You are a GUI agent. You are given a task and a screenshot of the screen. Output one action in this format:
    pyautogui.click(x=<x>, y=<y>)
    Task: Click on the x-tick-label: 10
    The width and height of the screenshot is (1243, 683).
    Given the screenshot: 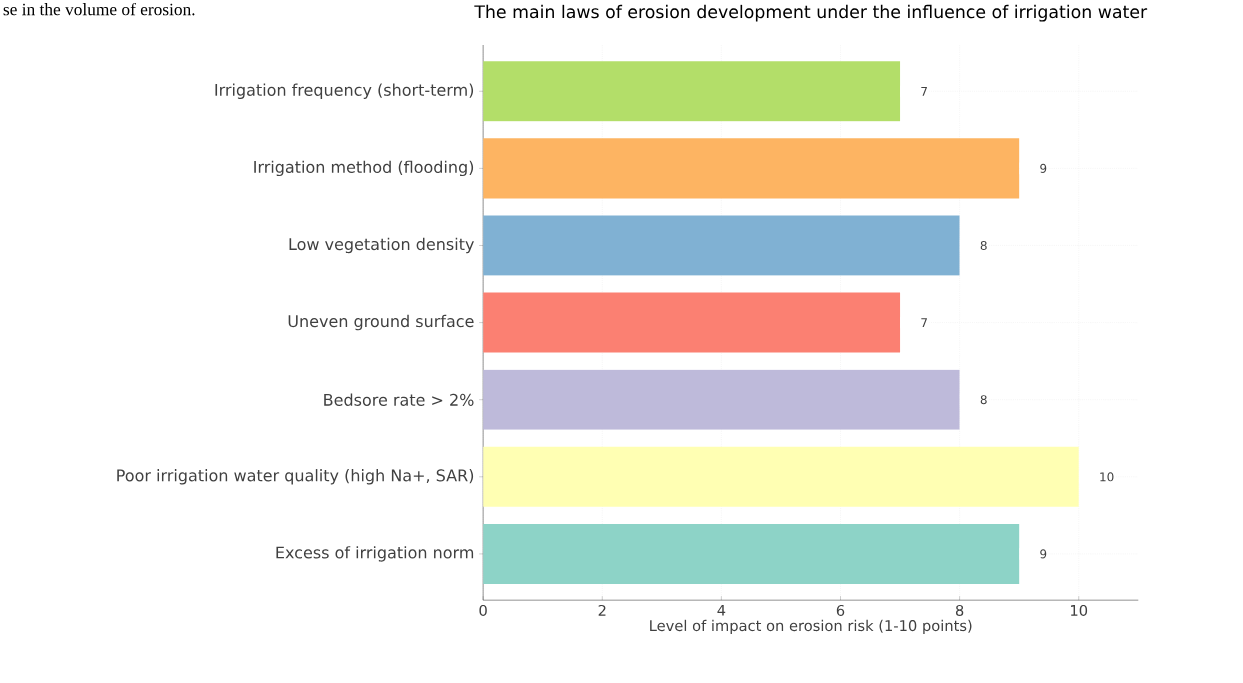 What is the action you would take?
    pyautogui.click(x=1079, y=610)
    